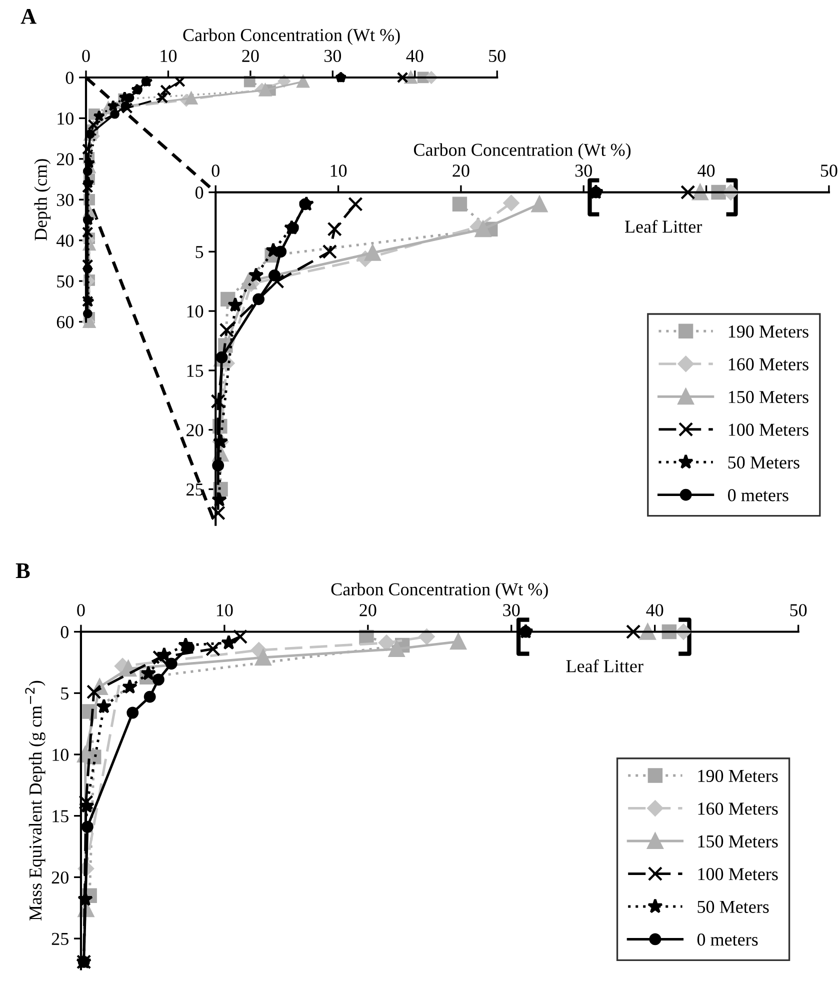  What do you see at coordinates (35, 800) in the screenshot?
I see `y-axis-title: Mass Equivalent Depth (g cm$^{−2}$)` at bounding box center [35, 800].